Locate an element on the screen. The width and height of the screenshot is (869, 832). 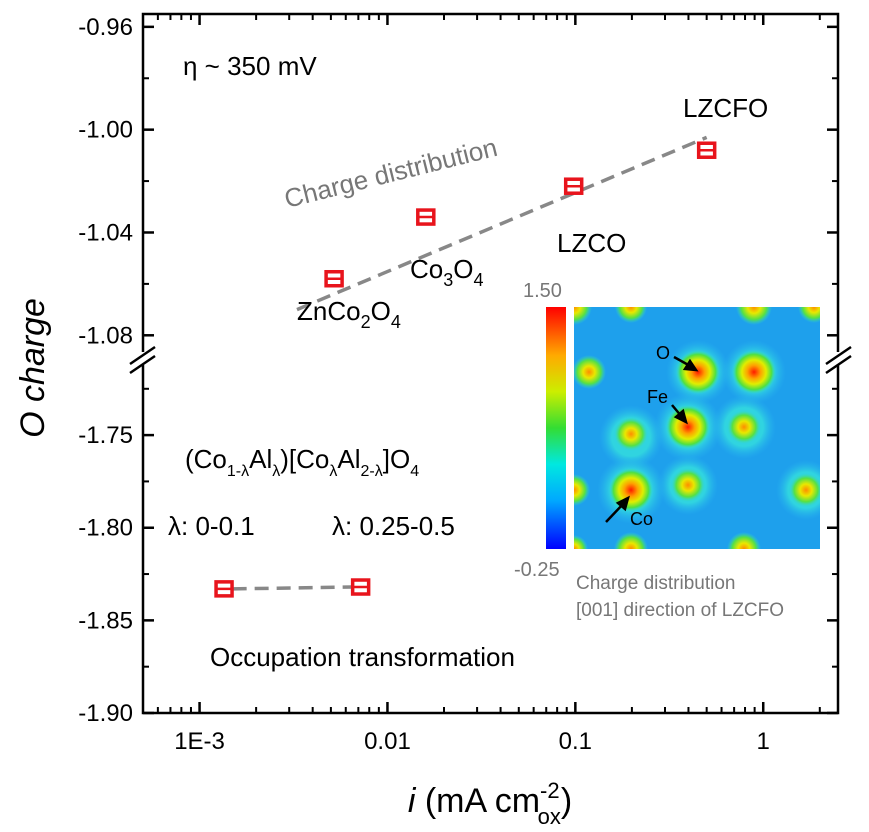
formula-p3: )[Co is located at coordinates (304, 459).